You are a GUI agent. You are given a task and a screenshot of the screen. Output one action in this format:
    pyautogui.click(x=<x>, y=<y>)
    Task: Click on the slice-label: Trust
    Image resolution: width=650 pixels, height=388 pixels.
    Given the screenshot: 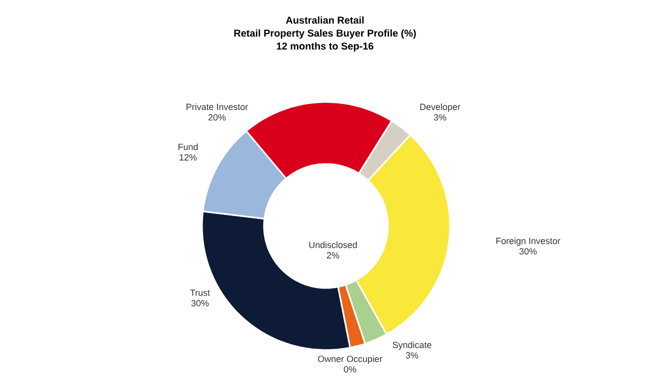 What is the action you would take?
    pyautogui.click(x=200, y=293)
    